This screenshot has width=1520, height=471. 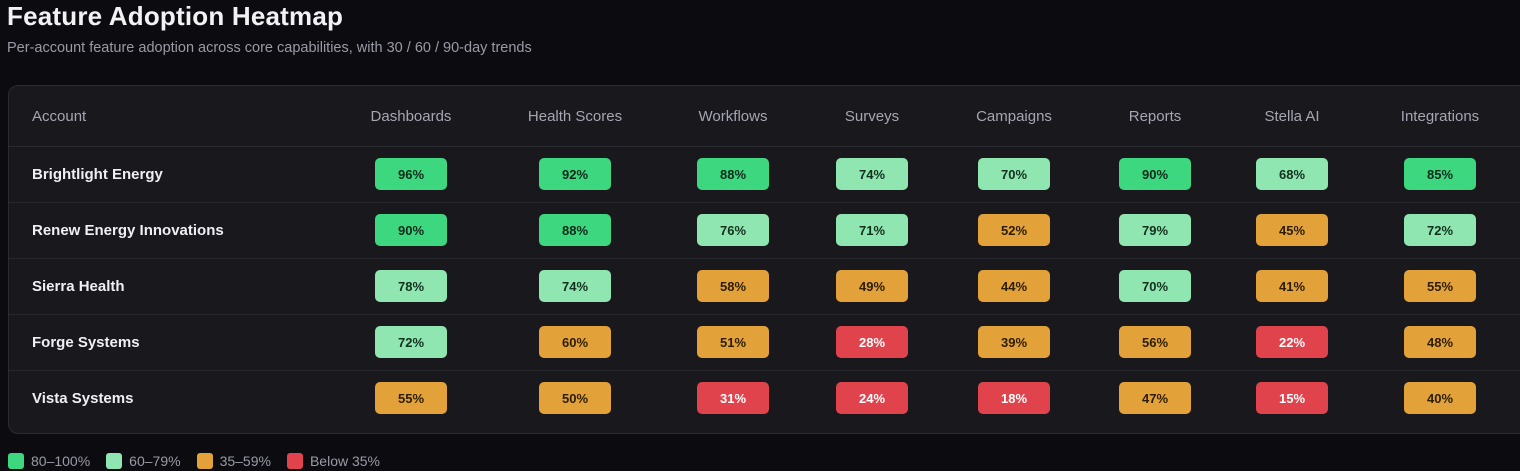 I want to click on adoption-pill: 41%, so click(x=1292, y=286).